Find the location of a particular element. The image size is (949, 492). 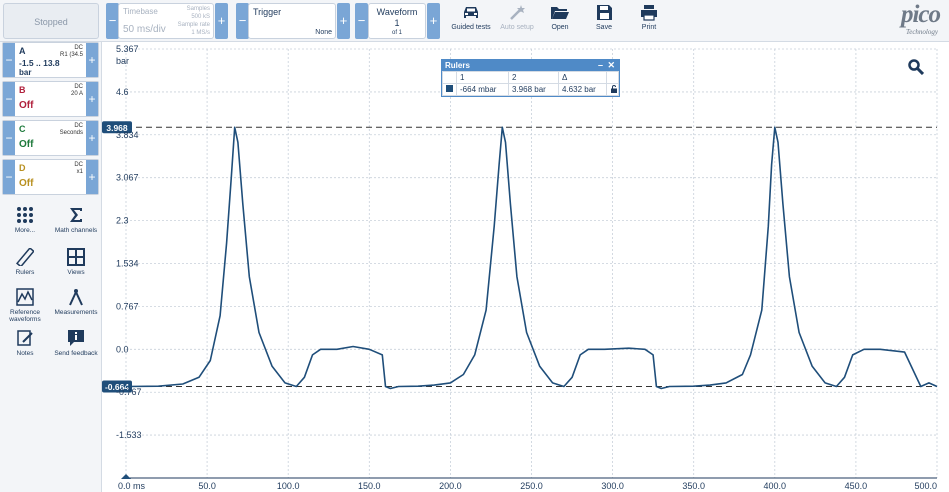

math-channels-button: Math channels is located at coordinates (76, 220).